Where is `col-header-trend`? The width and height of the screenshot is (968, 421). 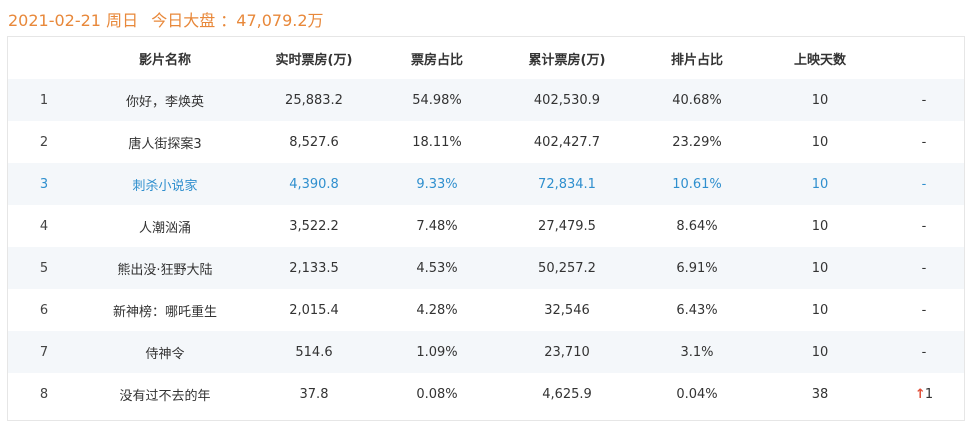
col-header-trend is located at coordinates (924, 58).